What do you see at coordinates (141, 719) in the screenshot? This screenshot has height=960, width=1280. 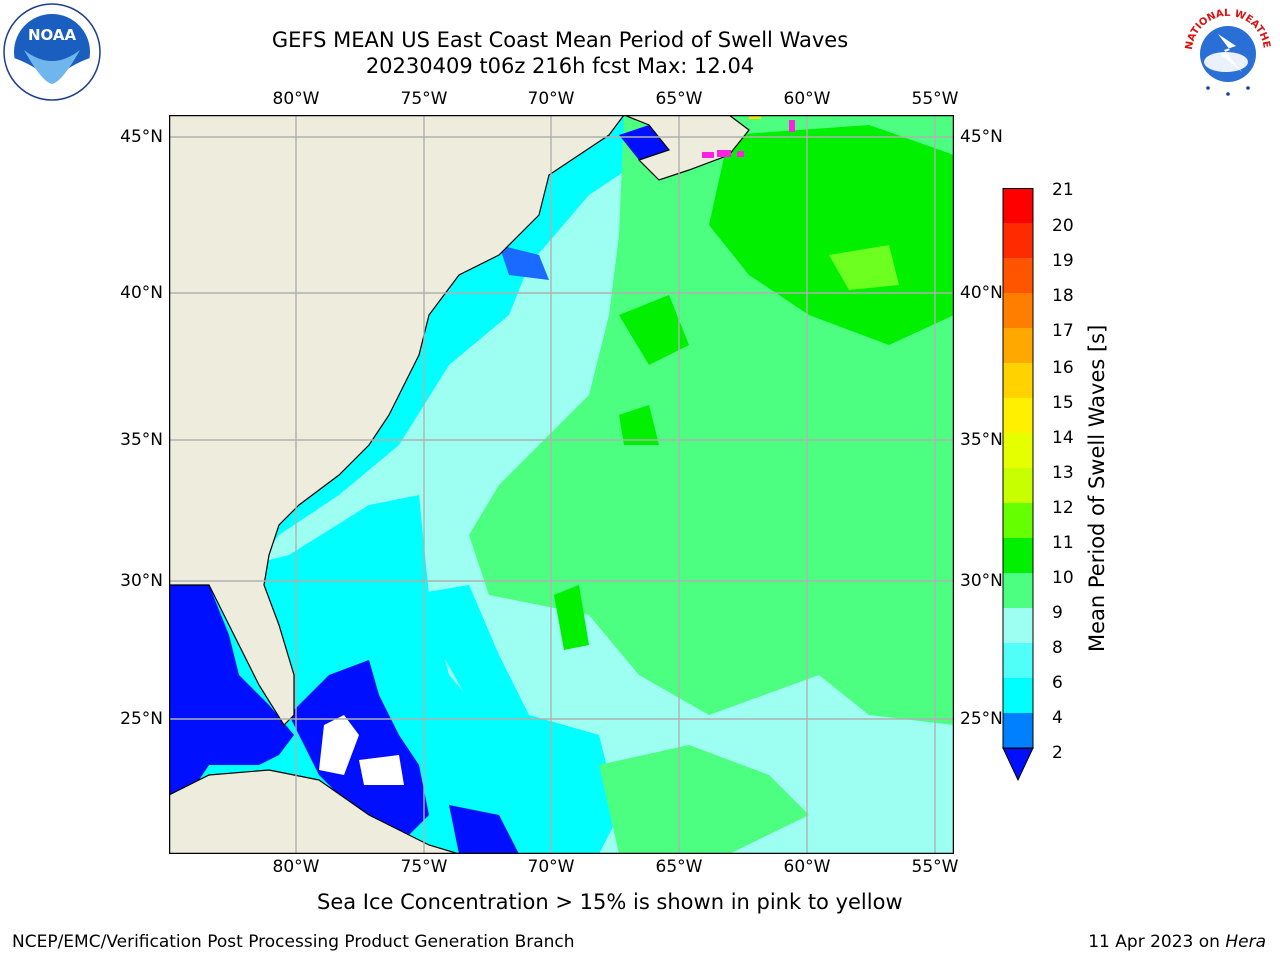 I see `lat-tick-left-25n: 25°N` at bounding box center [141, 719].